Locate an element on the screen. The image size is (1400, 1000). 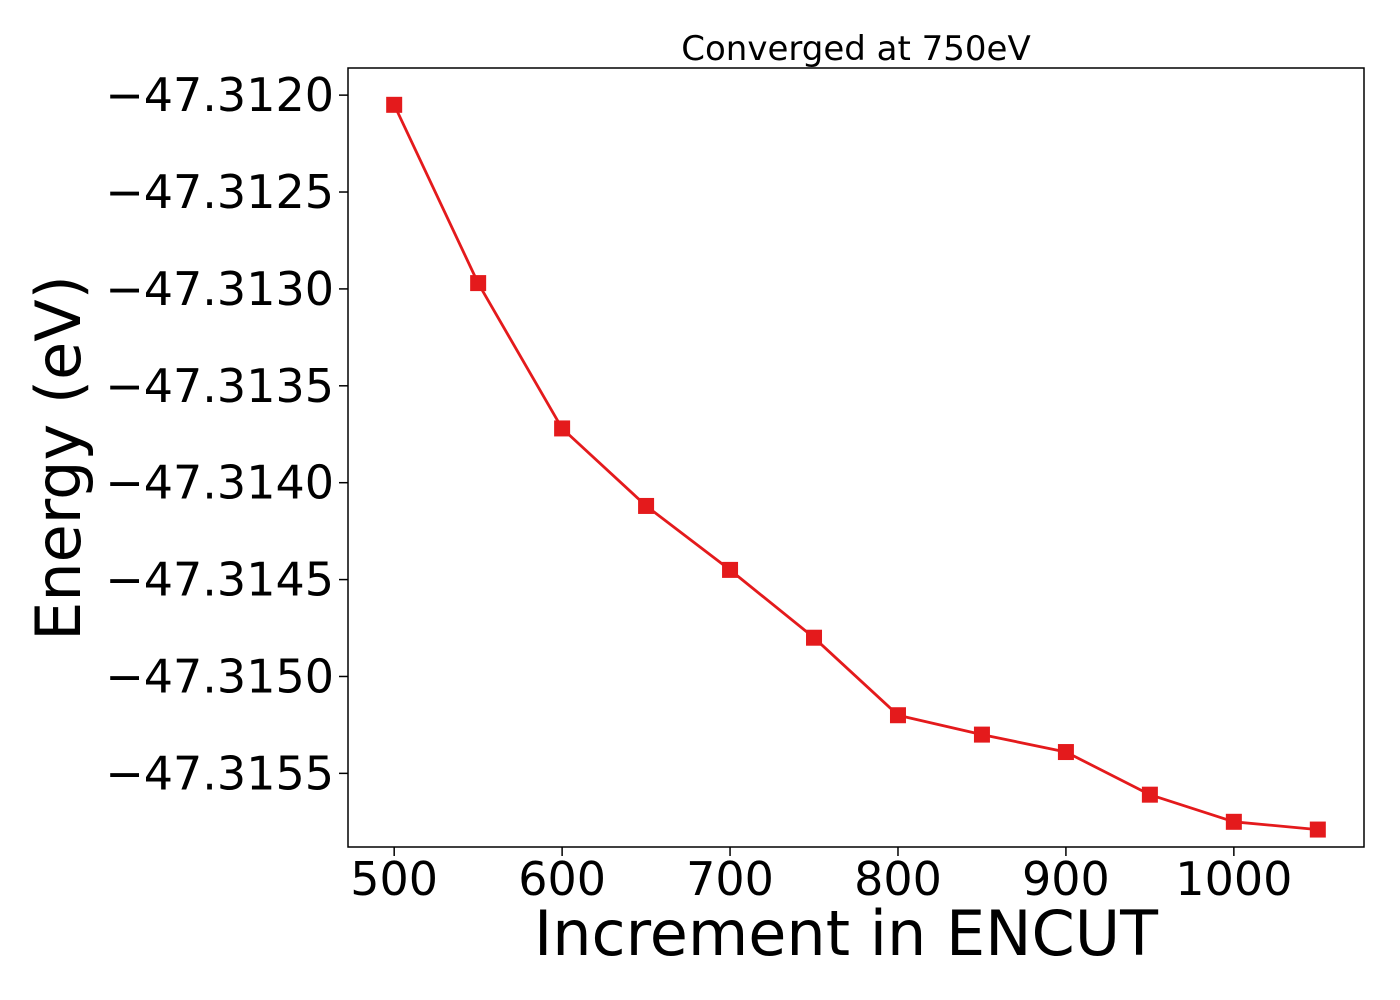
x-axis: 500 600 700 800 900 1000 is located at coordinates (821, 876).